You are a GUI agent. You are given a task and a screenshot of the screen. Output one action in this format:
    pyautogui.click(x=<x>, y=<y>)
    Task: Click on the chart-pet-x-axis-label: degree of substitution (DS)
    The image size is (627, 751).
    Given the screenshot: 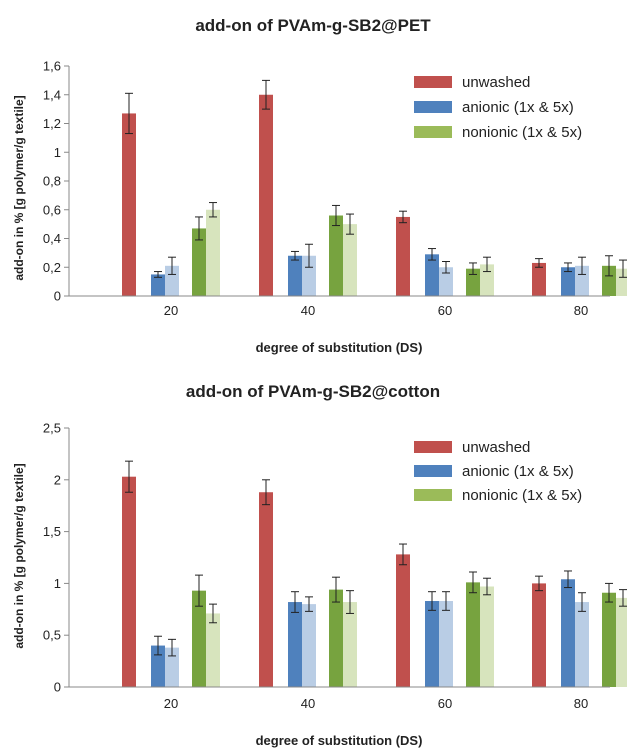 What is the action you would take?
    pyautogui.click(x=339, y=347)
    